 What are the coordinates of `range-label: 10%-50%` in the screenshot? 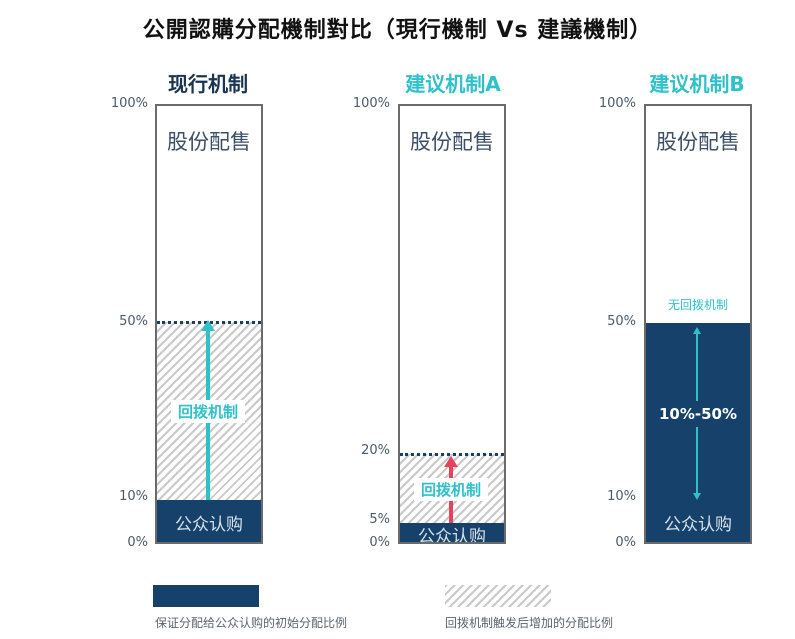 It's located at (698, 414).